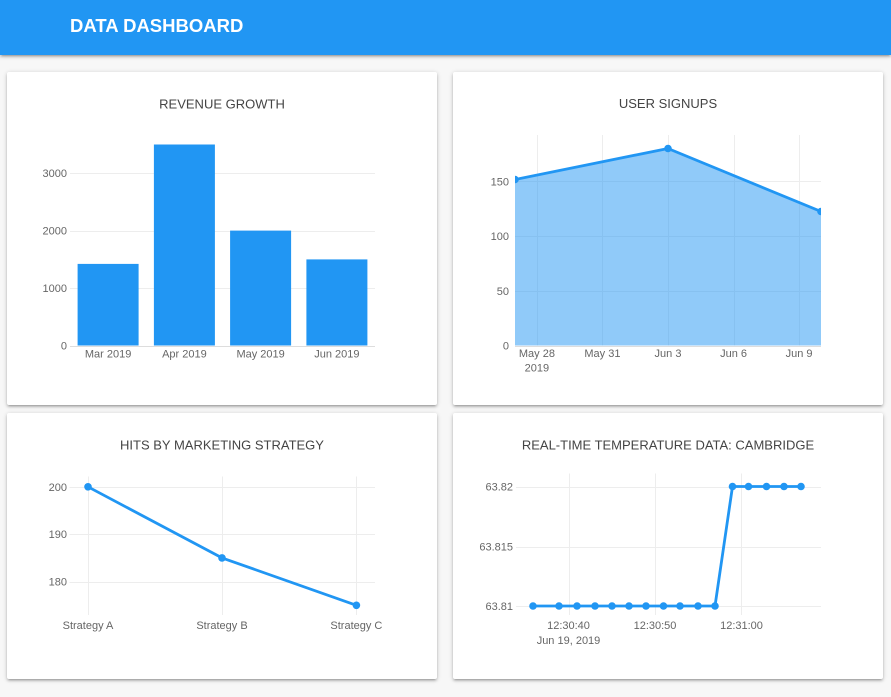 The image size is (891, 697). Describe the element at coordinates (569, 641) in the screenshot. I see `svg-text: Jun 19, 2019` at that location.